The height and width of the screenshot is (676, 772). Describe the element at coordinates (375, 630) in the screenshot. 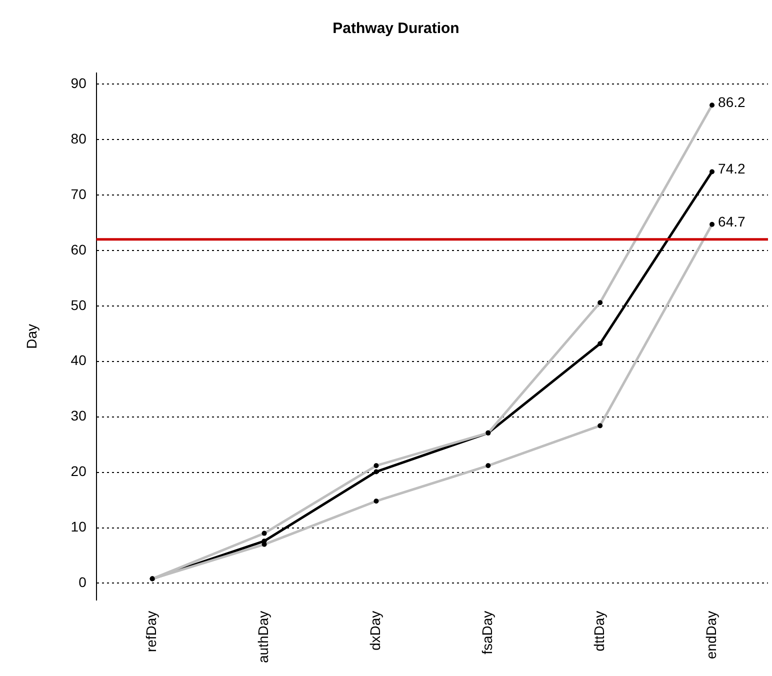

I see `x-tick-label: dxDay` at that location.